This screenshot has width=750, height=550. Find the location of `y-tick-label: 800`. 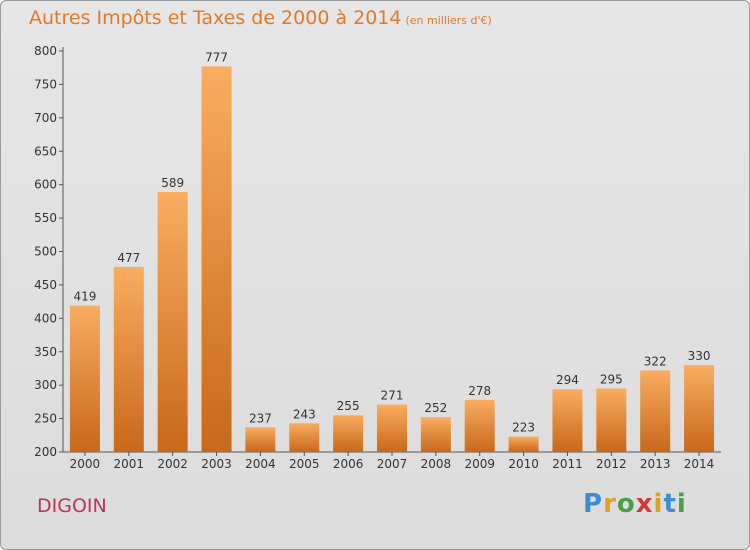

y-tick-label: 800 is located at coordinates (45, 51).